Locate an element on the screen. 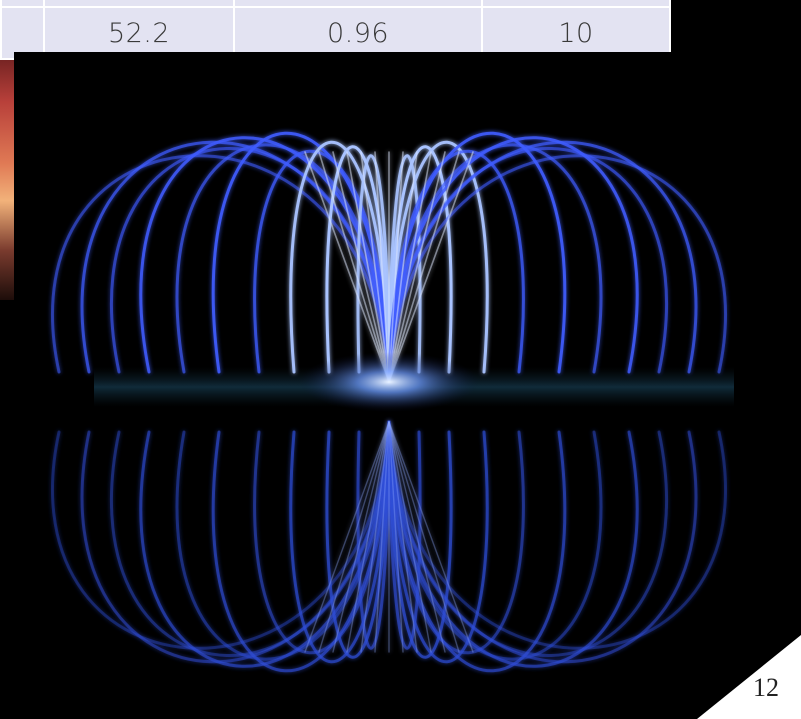 The width and height of the screenshot is (801, 719). page-corner is located at coordinates (749, 677).